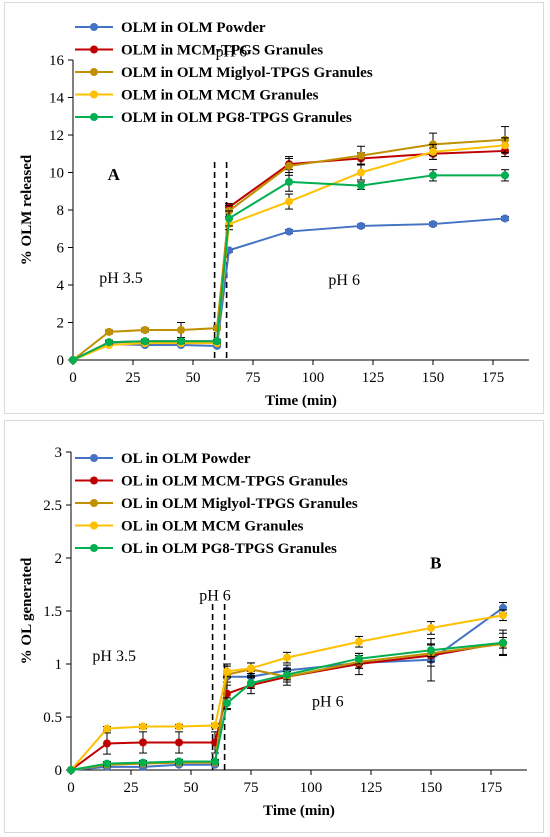 The image size is (550, 837). Describe the element at coordinates (431, 788) in the screenshot. I see `chart-b-x-tick-label: 150` at that location.